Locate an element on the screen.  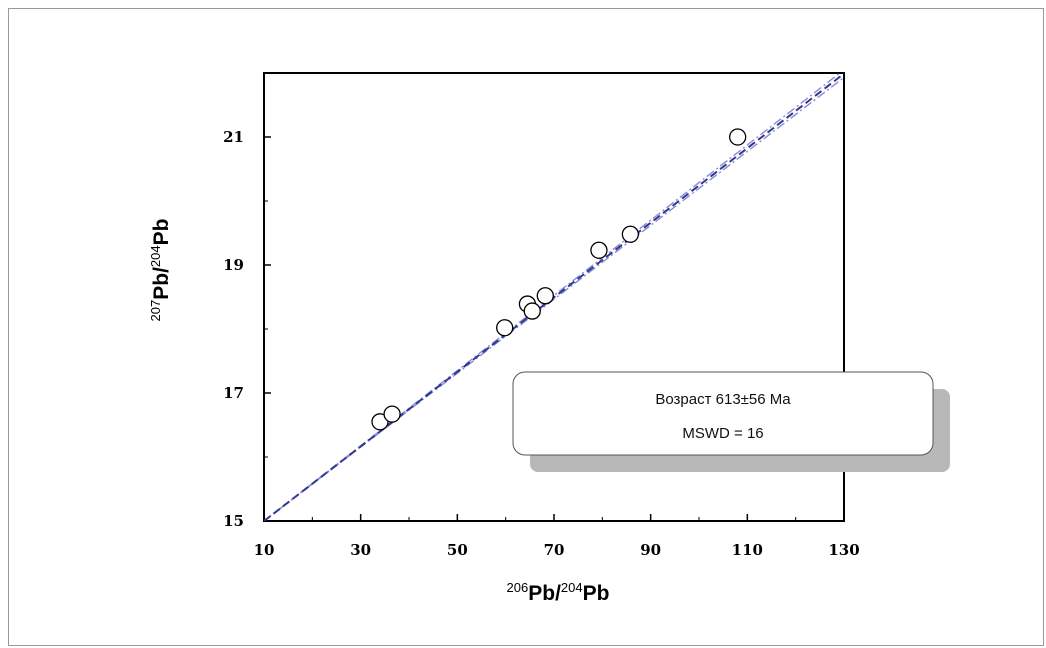
y-tick-label: 17 is located at coordinates (233, 393).